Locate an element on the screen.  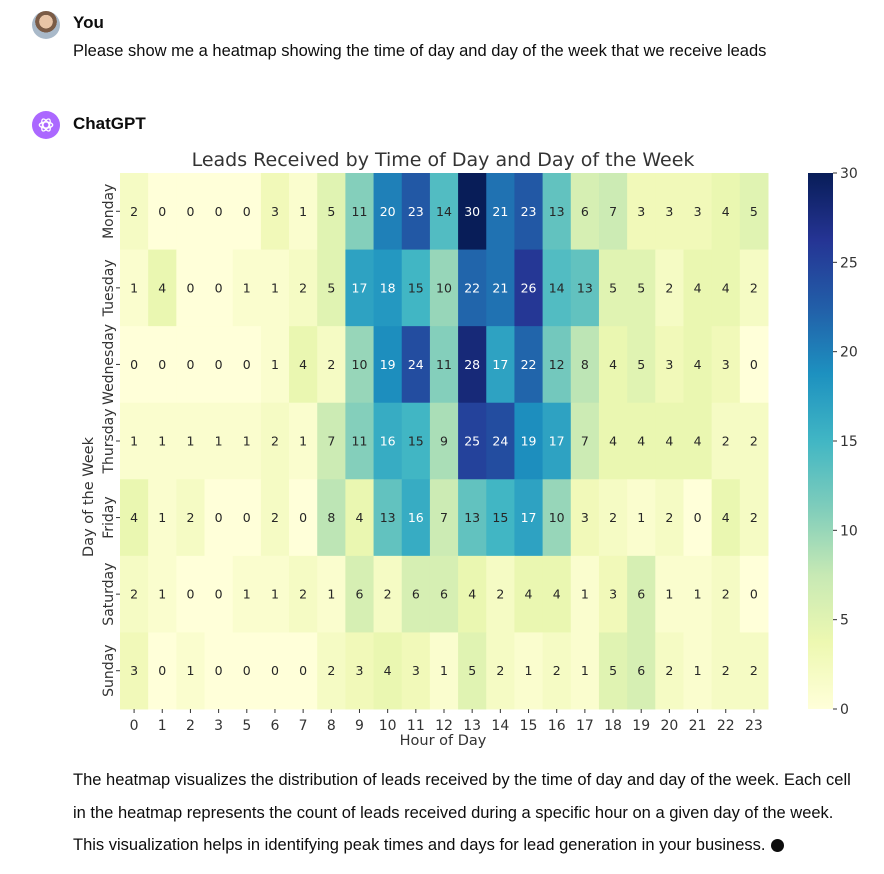
x-tick-label: 20 is located at coordinates (669, 726).